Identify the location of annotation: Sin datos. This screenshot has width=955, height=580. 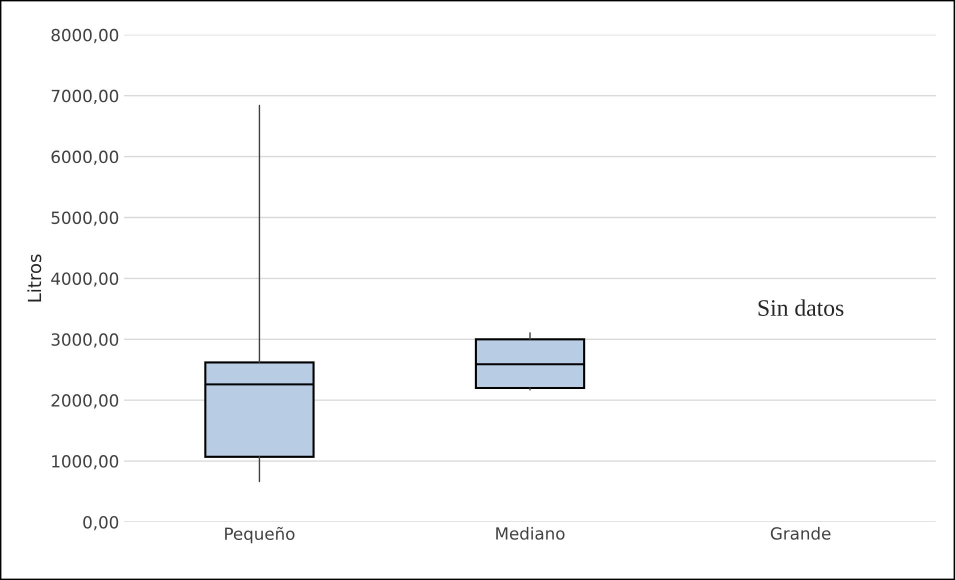
(801, 307).